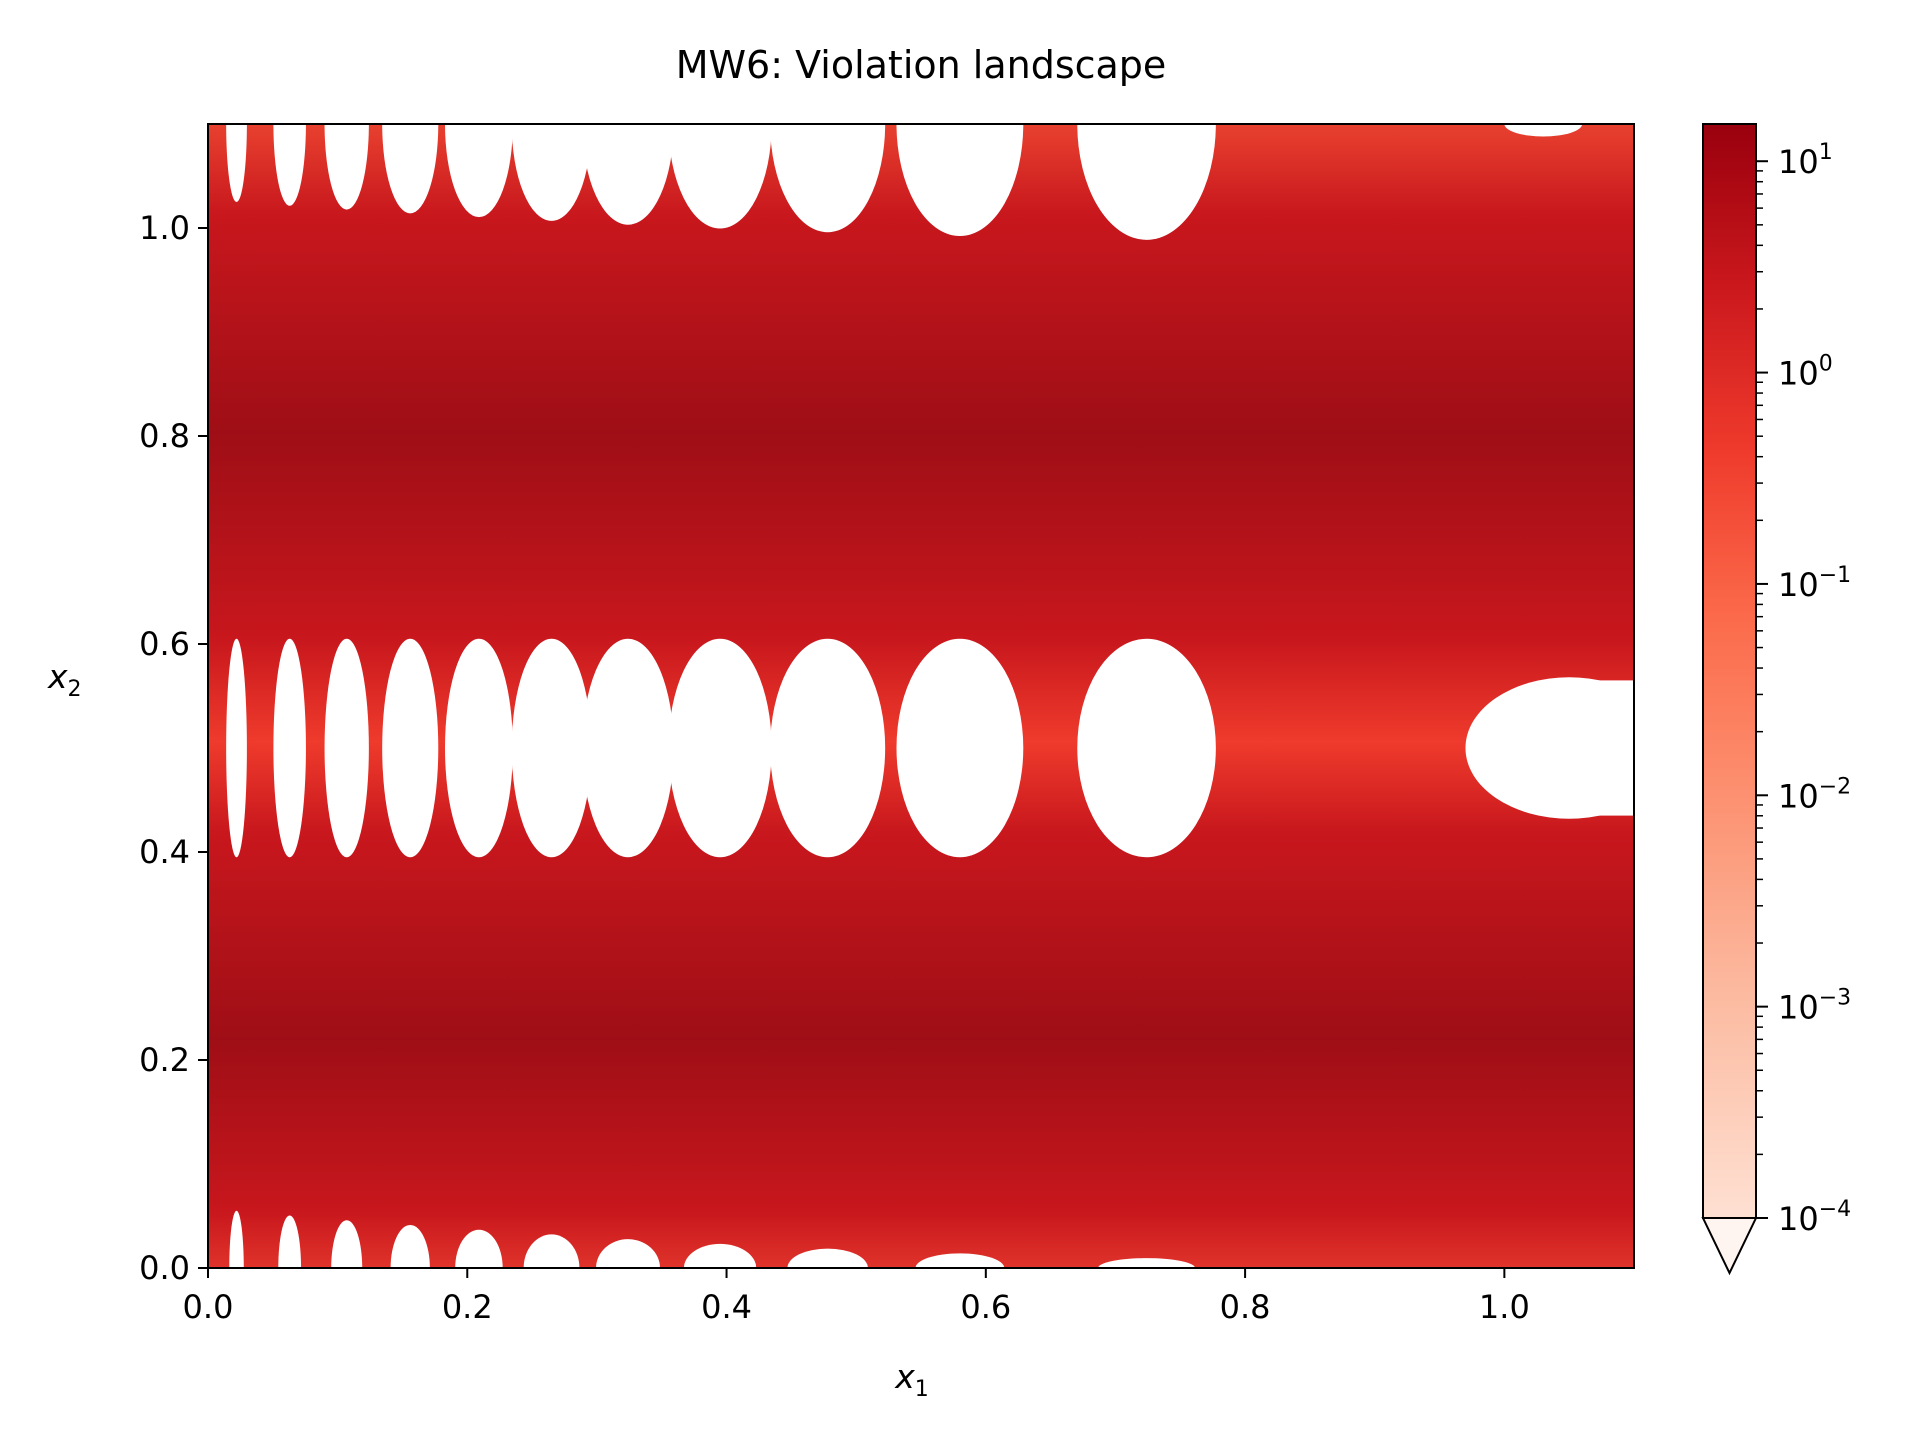 Image resolution: width=1920 pixels, height=1440 pixels. I want to click on y-tick-label: 0.4, so click(164, 852).